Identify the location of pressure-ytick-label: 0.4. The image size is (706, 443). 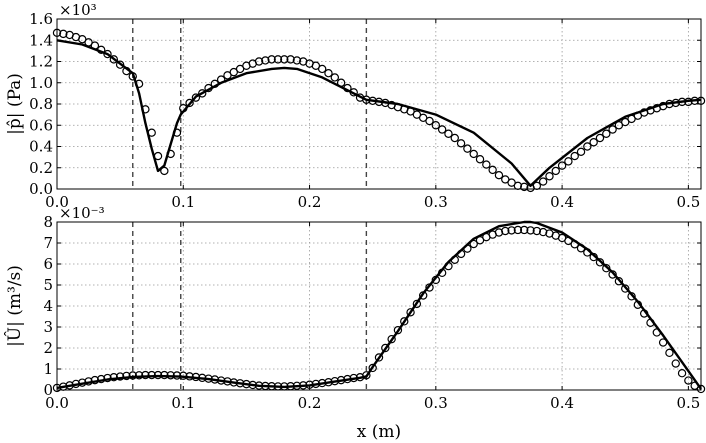
(41, 147).